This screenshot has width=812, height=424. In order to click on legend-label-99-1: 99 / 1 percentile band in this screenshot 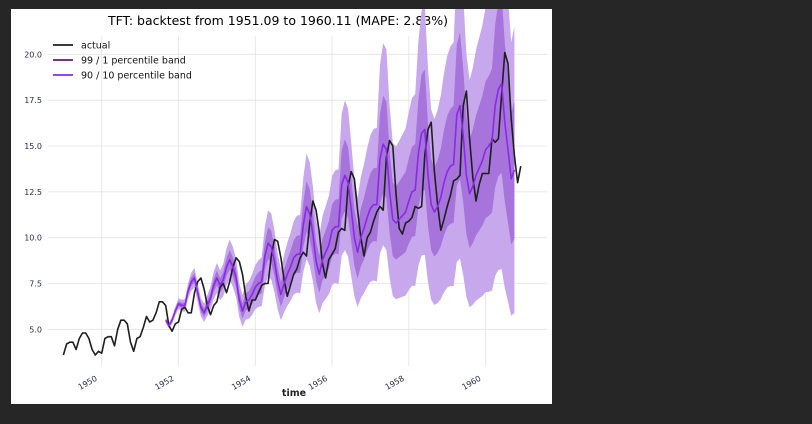, I will do `click(133, 61)`.